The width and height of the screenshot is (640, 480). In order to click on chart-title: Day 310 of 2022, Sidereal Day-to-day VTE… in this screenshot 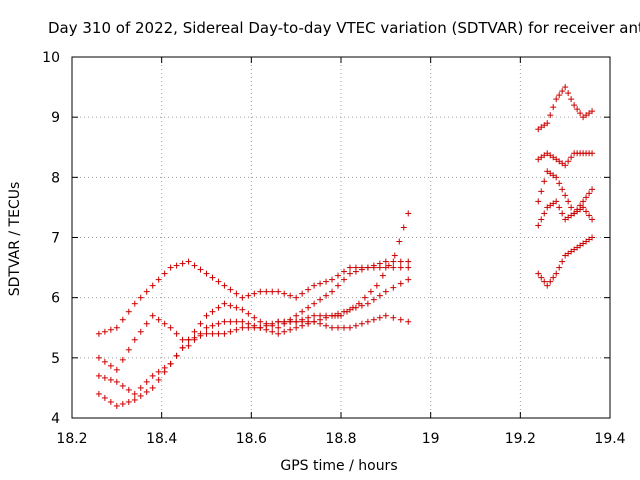, I will do `click(344, 28)`.